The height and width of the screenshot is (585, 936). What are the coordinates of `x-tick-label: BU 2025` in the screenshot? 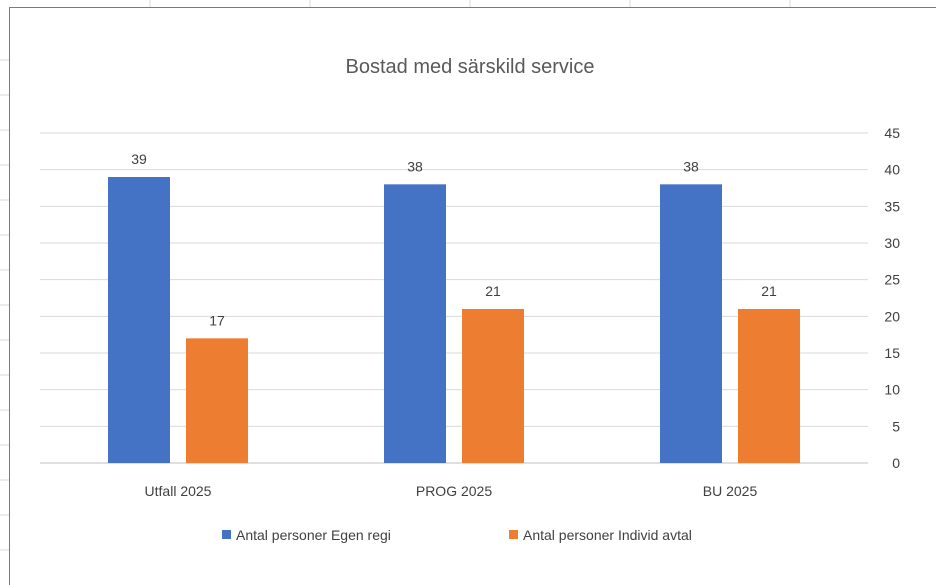 It's located at (730, 491).